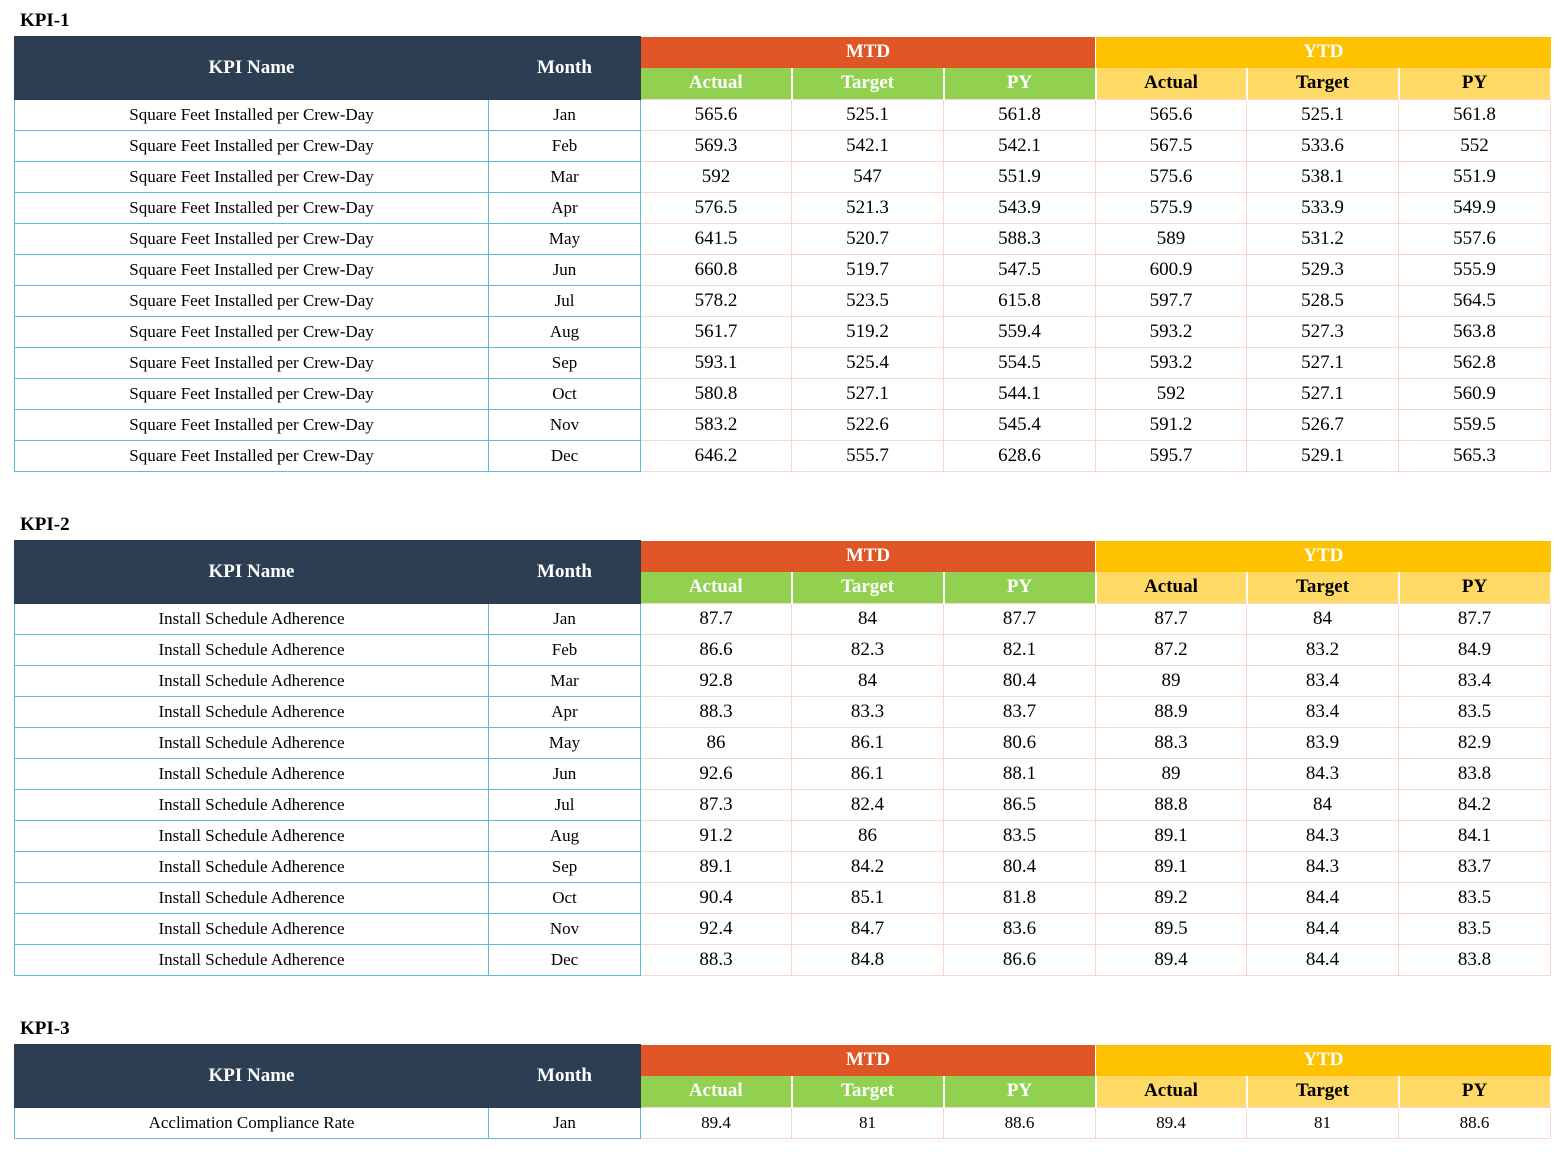 This screenshot has height=1155, width=1565. What do you see at coordinates (716, 424) in the screenshot?
I see `mtd-actual-cell: 583.2` at bounding box center [716, 424].